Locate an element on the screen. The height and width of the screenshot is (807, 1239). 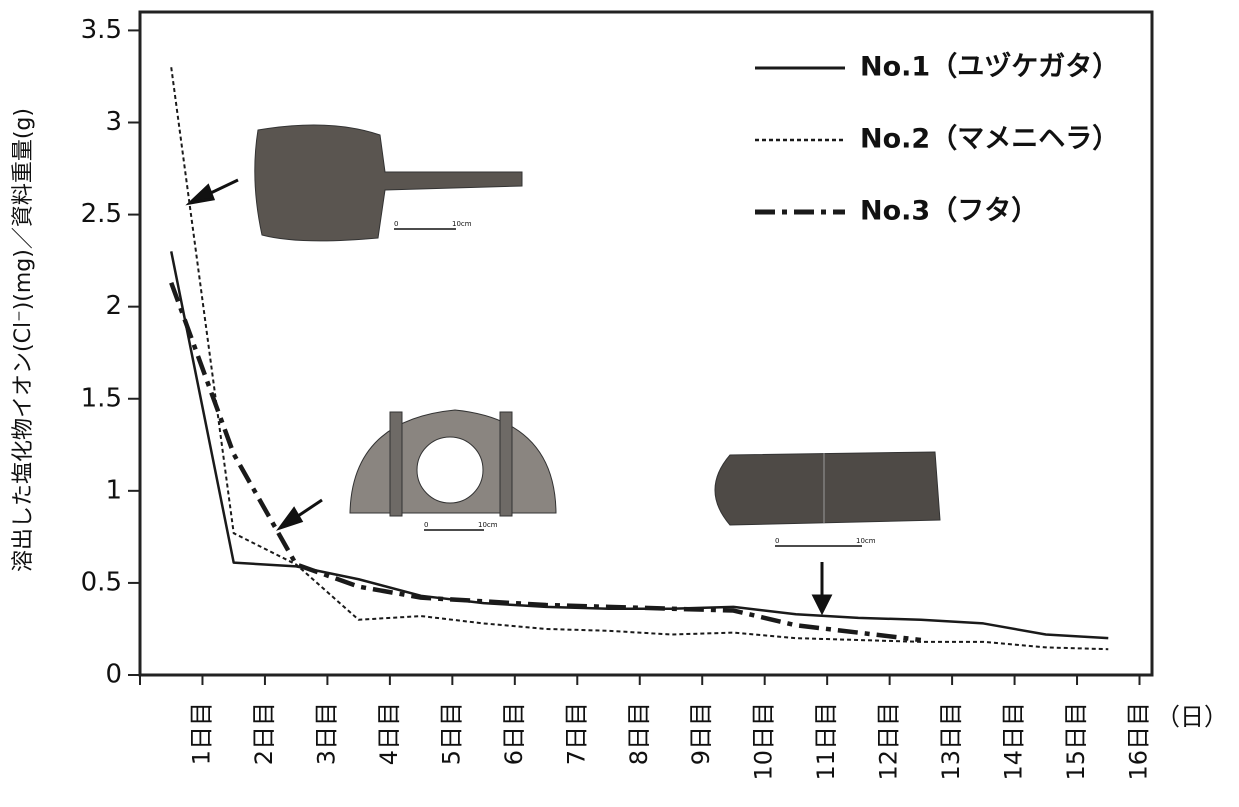
x-tick-label: 8日目 is located at coordinates (639, 733).